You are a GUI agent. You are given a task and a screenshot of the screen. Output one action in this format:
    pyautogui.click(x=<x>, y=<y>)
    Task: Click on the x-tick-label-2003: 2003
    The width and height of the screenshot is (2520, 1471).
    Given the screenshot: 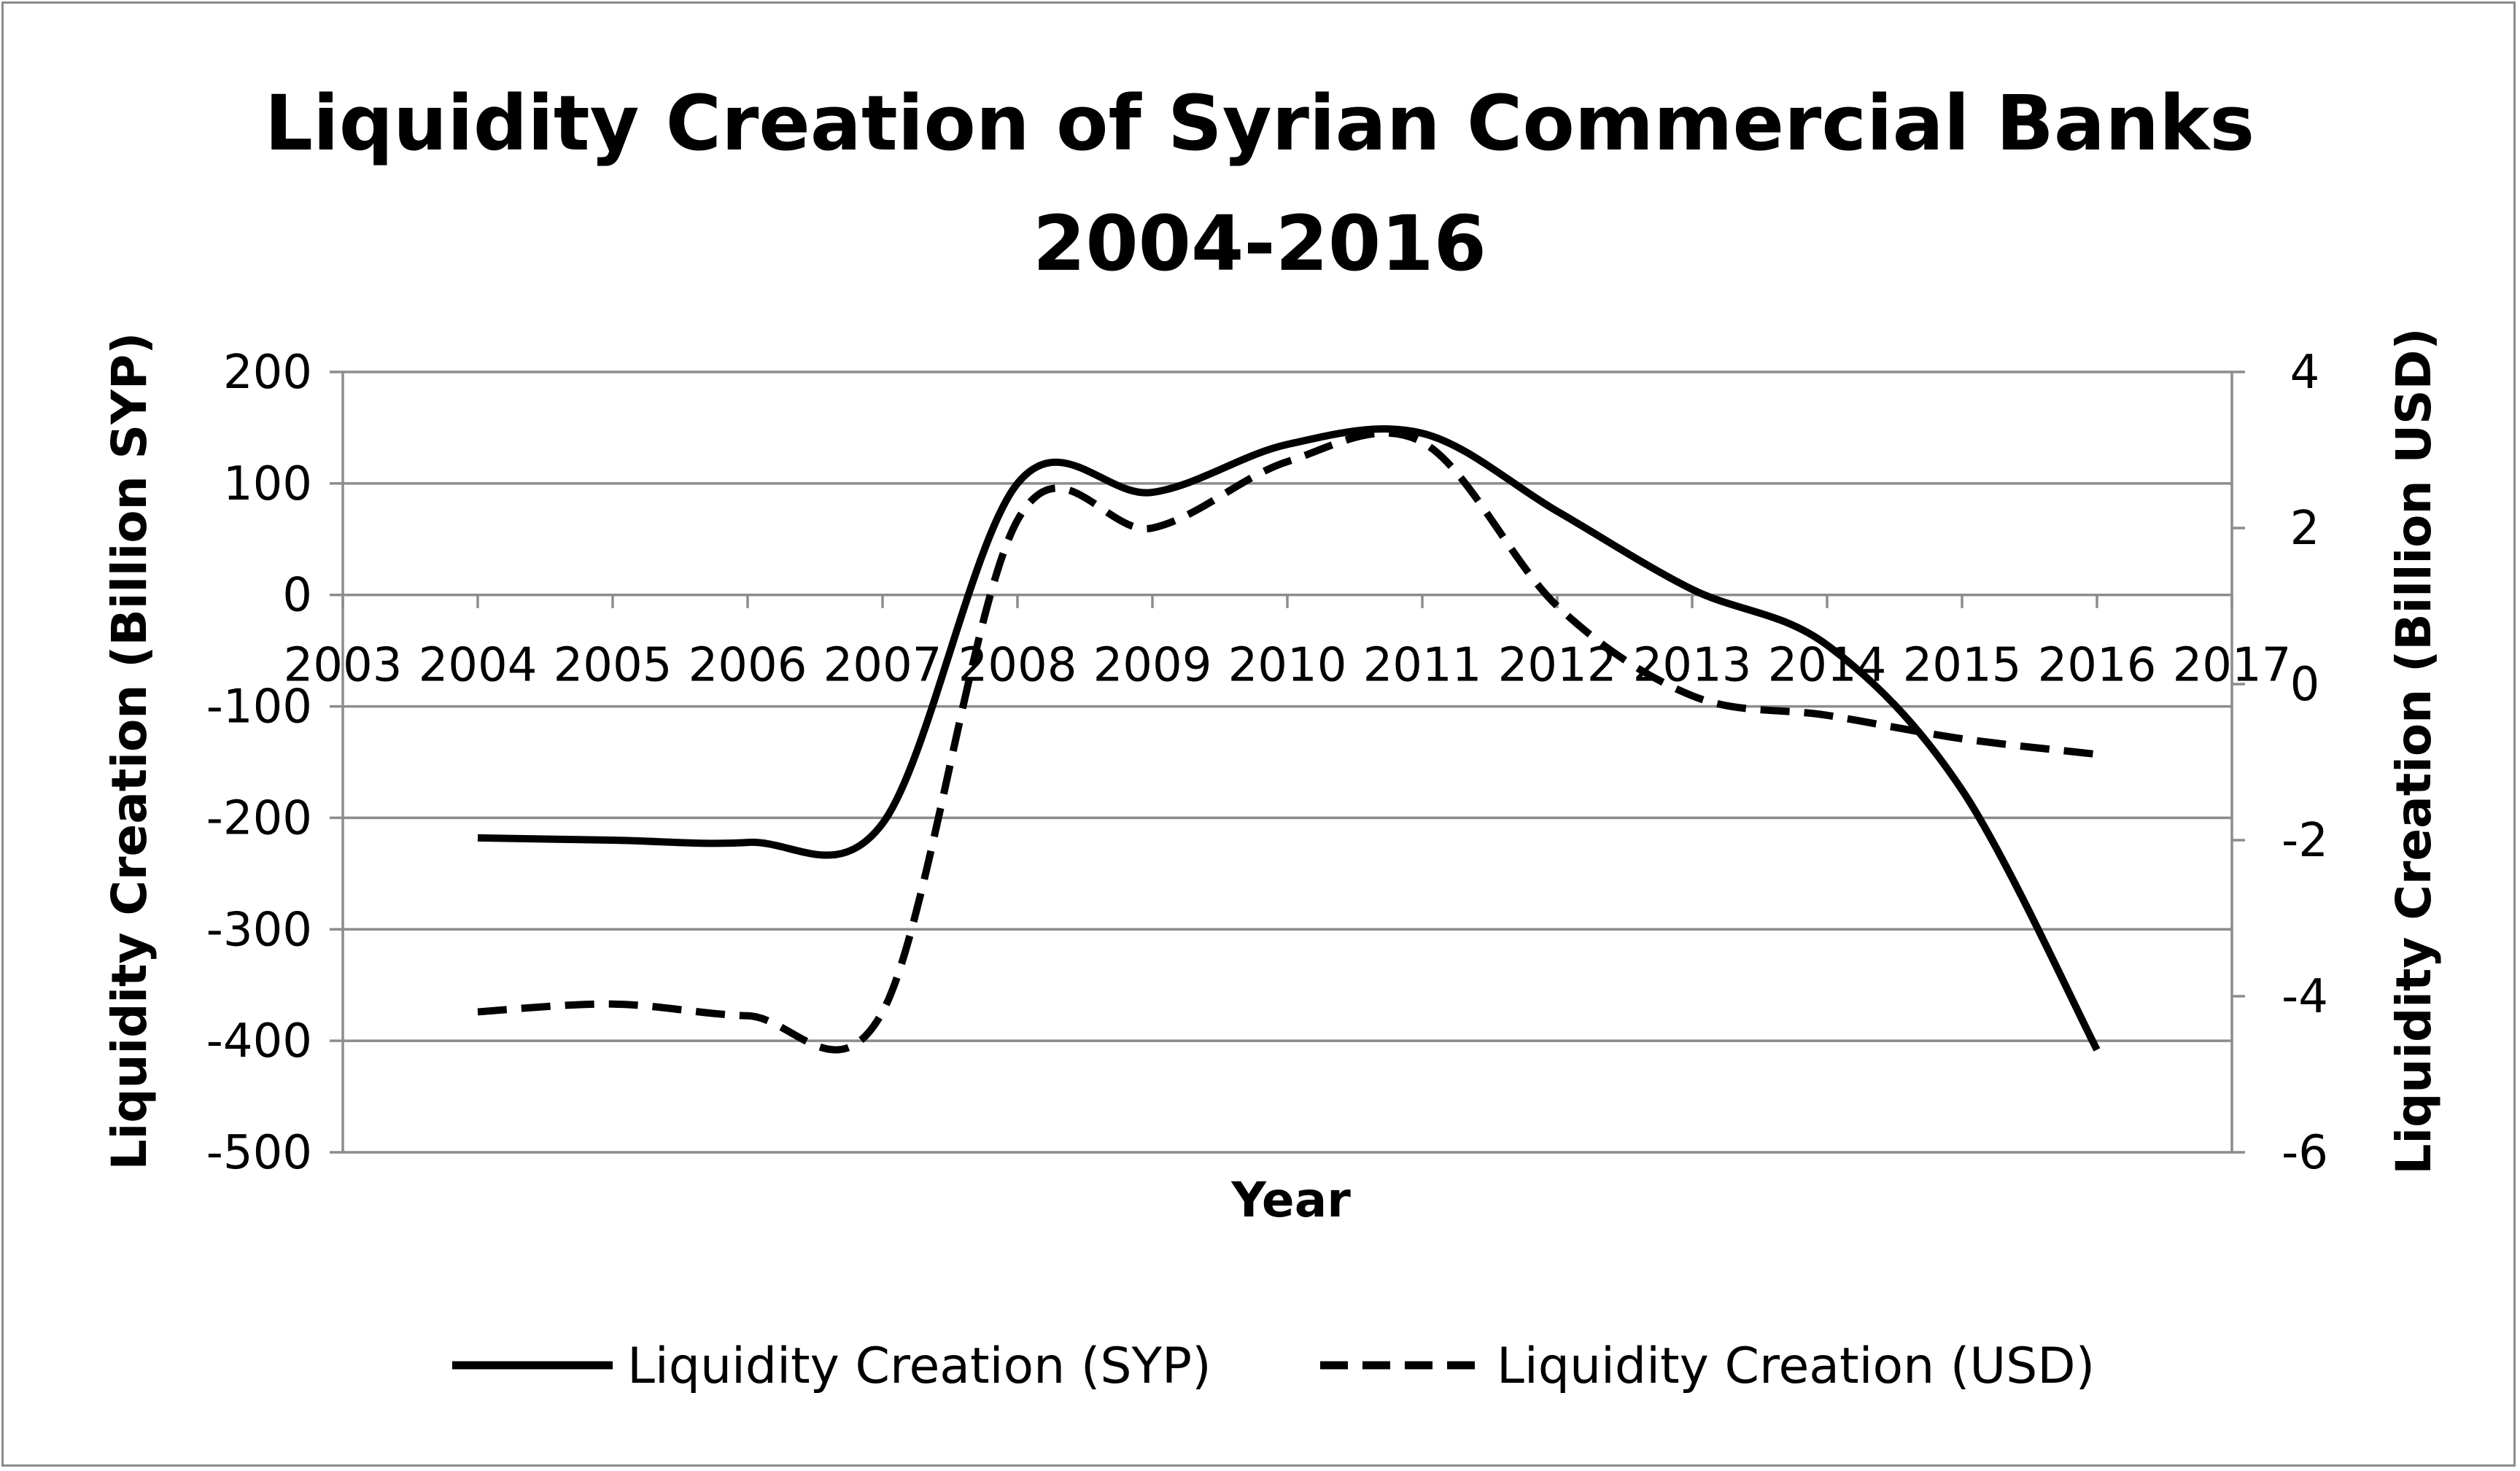 What is the action you would take?
    pyautogui.click(x=343, y=666)
    